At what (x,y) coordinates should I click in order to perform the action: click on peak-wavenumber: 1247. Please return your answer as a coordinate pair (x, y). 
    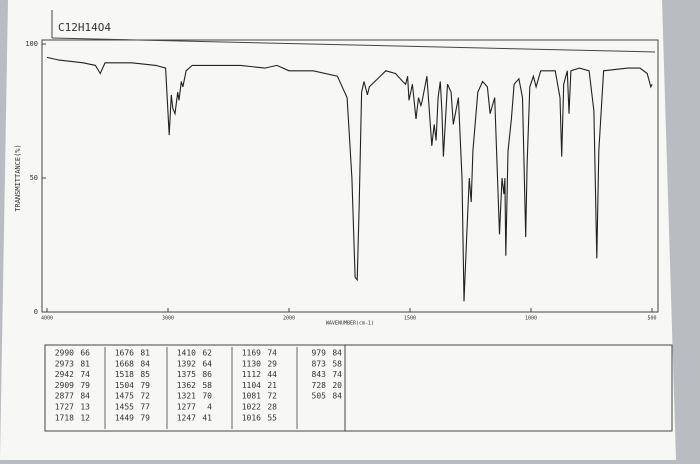
    Looking at the image, I should click on (186, 417).